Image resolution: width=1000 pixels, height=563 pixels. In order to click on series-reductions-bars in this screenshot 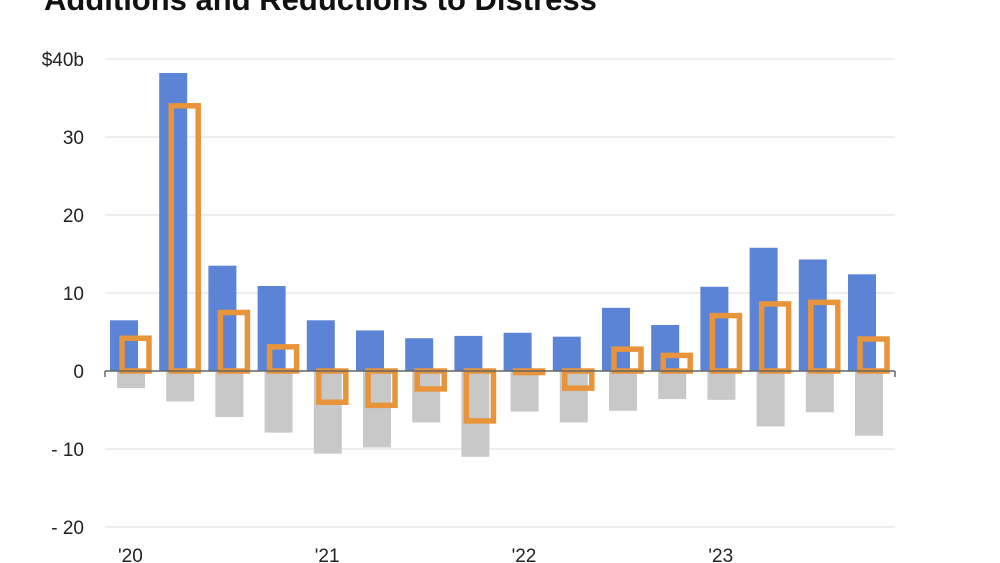, I will do `click(500, 414)`.